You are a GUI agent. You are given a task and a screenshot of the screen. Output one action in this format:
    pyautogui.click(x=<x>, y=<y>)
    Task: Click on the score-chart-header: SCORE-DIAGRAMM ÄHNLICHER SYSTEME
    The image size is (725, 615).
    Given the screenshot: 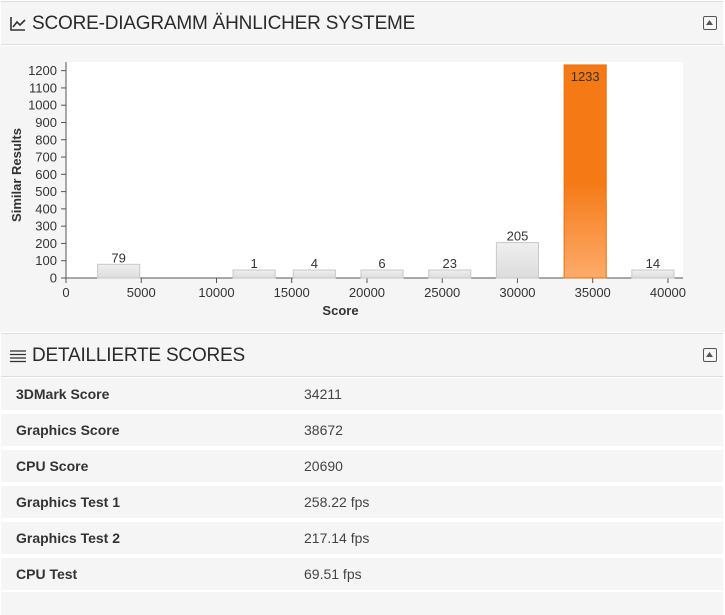 What is the action you would take?
    pyautogui.click(x=362, y=23)
    